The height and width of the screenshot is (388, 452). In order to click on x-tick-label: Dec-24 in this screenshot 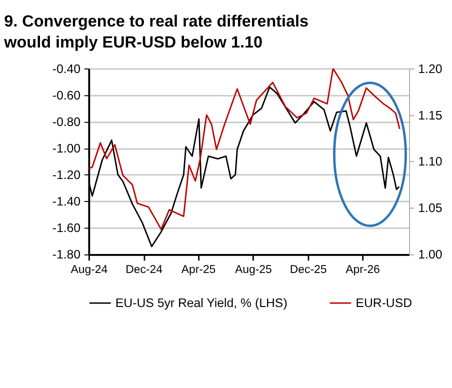, I will do `click(145, 270)`.